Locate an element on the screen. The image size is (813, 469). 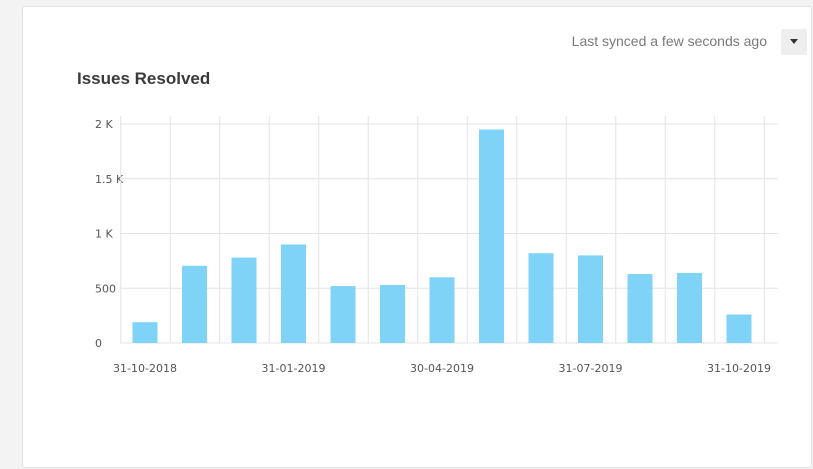
sync-dropdown-button is located at coordinates (794, 42).